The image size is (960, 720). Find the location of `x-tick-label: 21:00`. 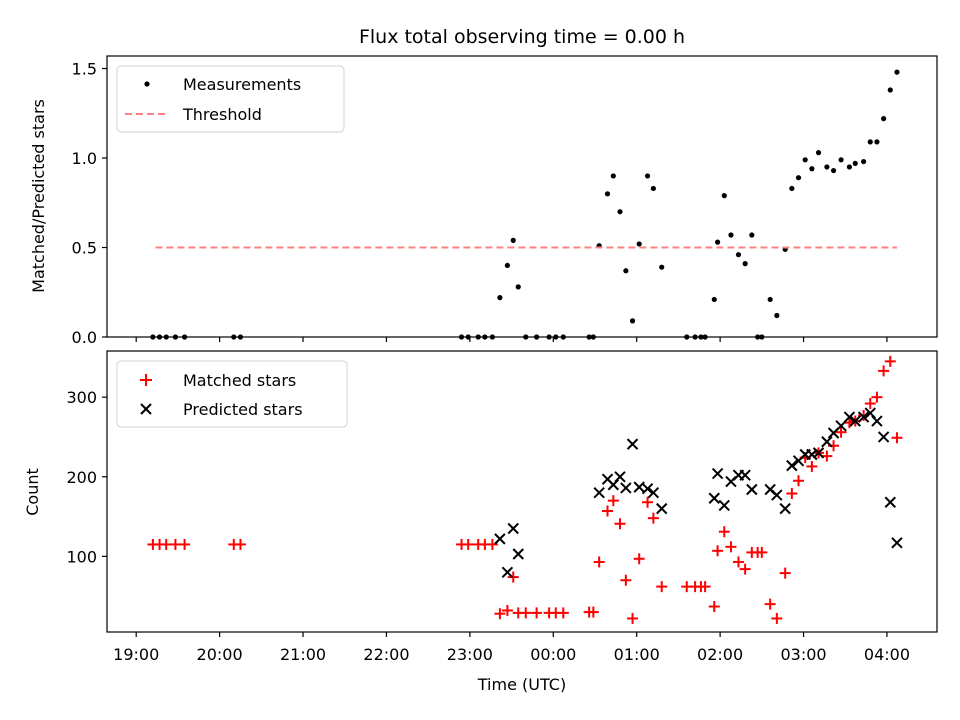

x-tick-label: 21:00 is located at coordinates (303, 654).